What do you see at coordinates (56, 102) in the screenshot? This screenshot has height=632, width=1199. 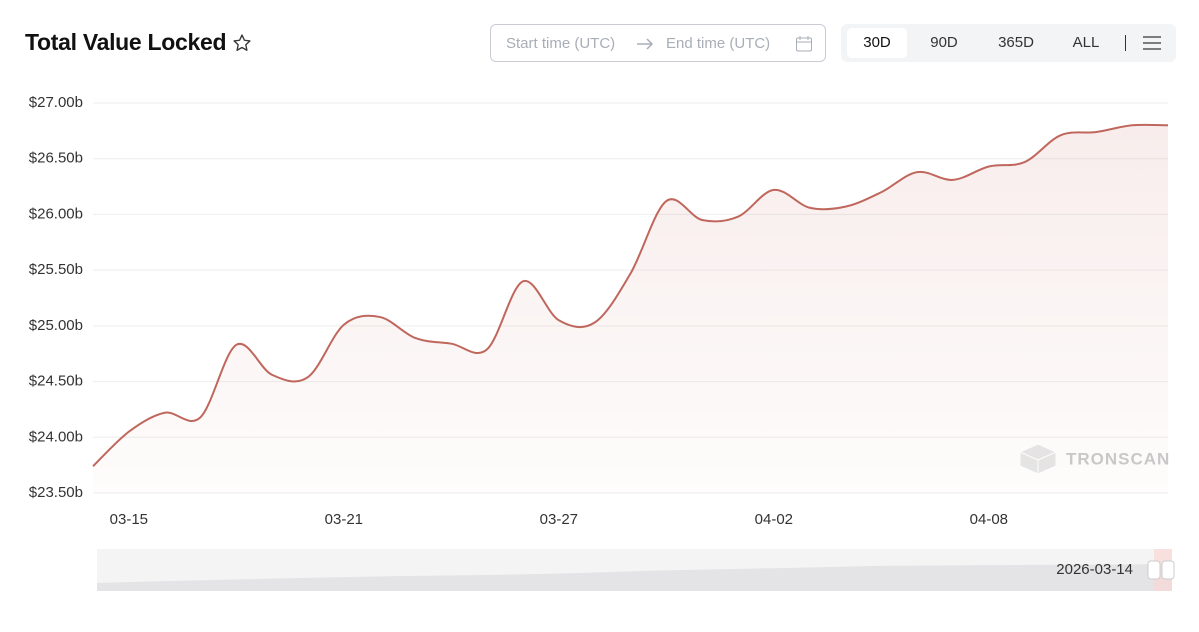 I see `y-tick-label: $27.00b` at bounding box center [56, 102].